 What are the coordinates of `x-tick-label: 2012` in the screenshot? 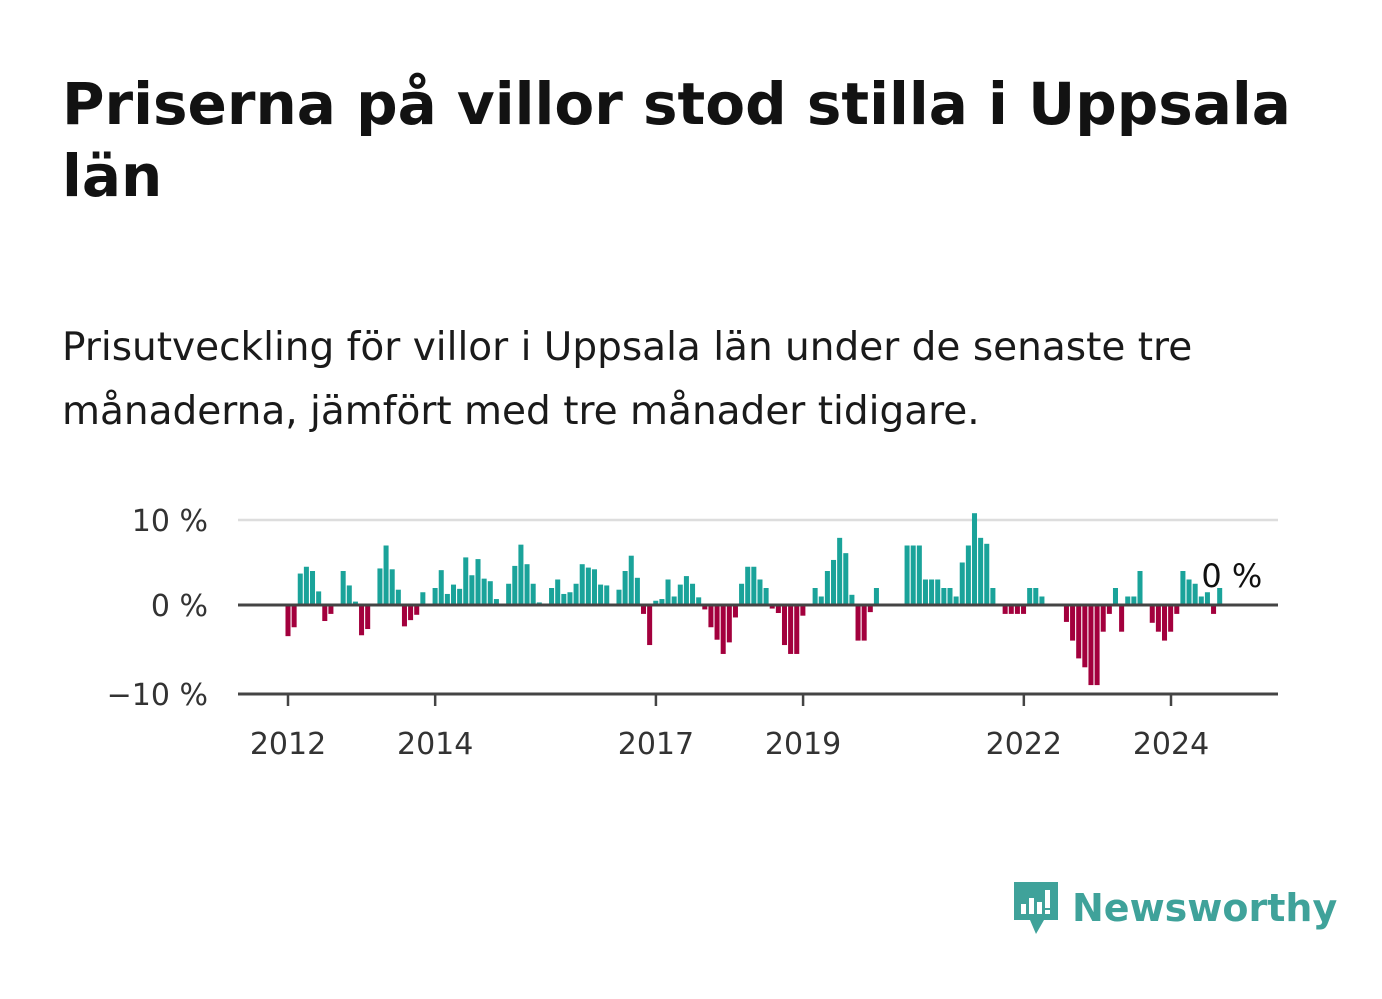 It's located at (288, 744).